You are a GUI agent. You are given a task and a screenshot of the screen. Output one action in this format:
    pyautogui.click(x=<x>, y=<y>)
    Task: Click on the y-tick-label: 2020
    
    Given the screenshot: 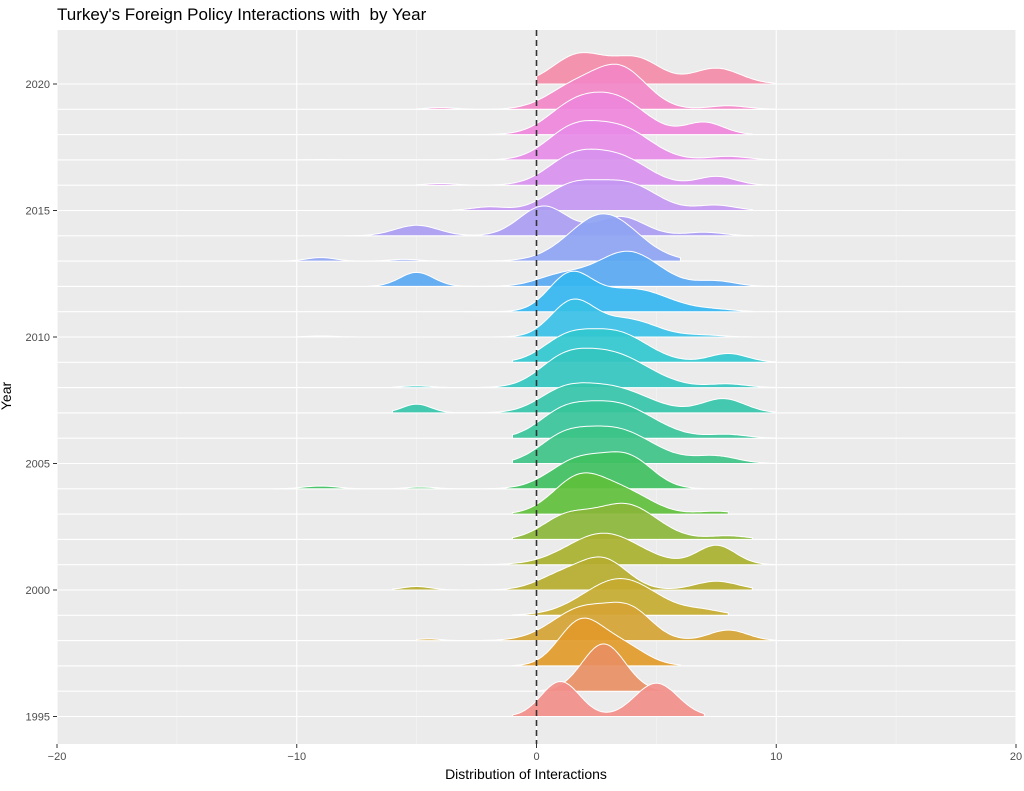 What is the action you would take?
    pyautogui.click(x=38, y=85)
    